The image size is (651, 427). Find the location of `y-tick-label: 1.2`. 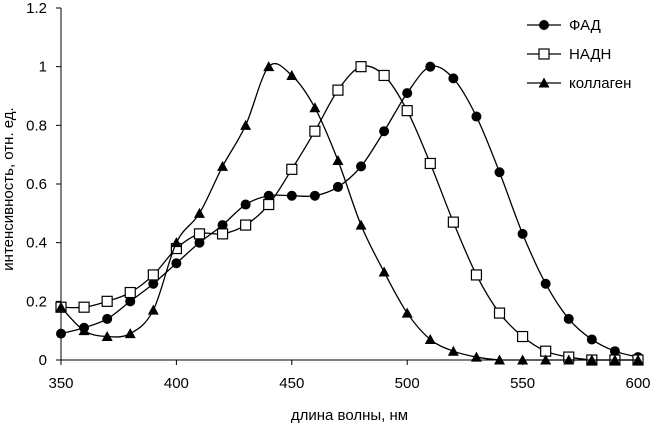

y-tick-label: 1.2 is located at coordinates (36, 8).